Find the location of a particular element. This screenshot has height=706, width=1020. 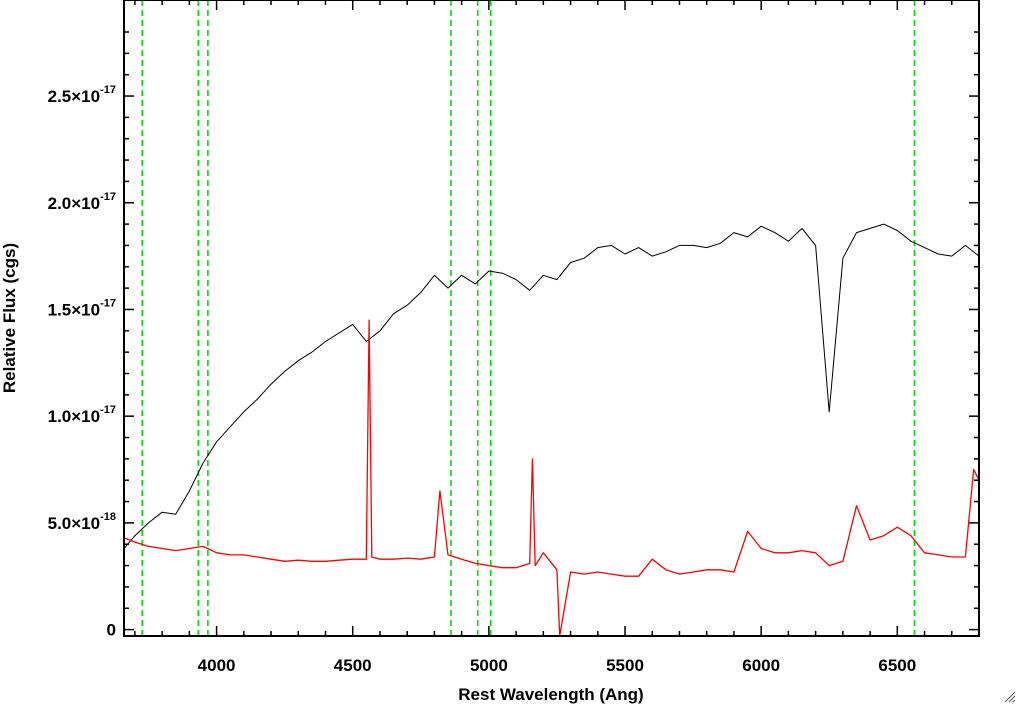

y-tick-label: 2.0×10⁻¹⁷ is located at coordinates (82, 202).